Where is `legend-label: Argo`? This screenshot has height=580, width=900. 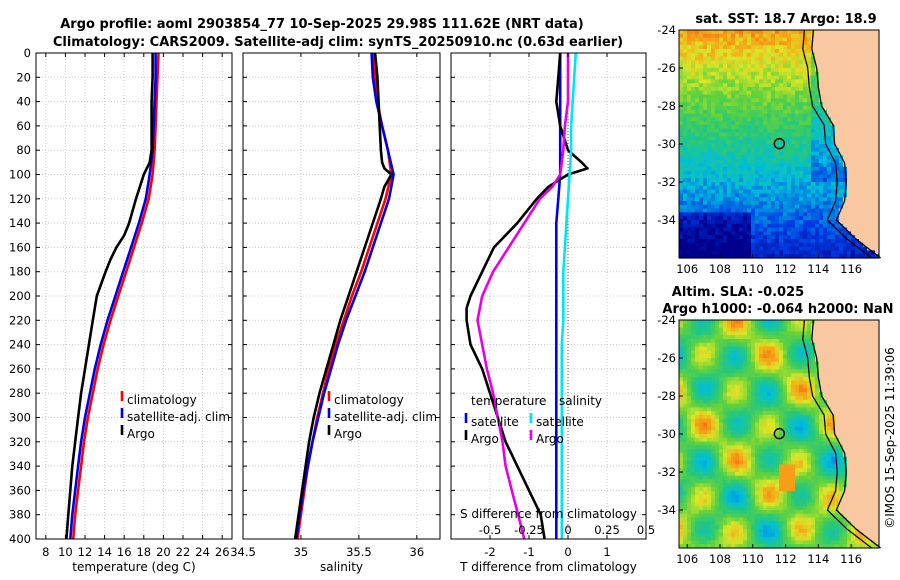 legend-label: Argo is located at coordinates (141, 434).